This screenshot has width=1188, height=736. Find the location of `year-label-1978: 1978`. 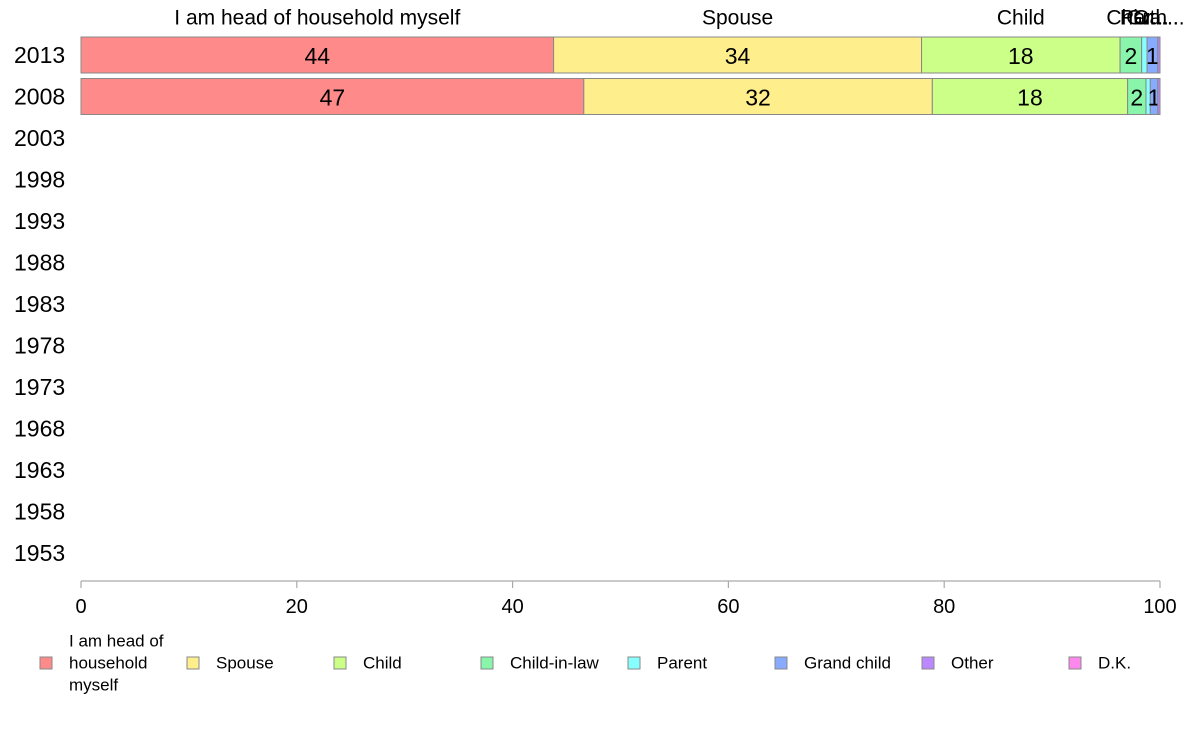

year-label-1978: 1978 is located at coordinates (39, 346).